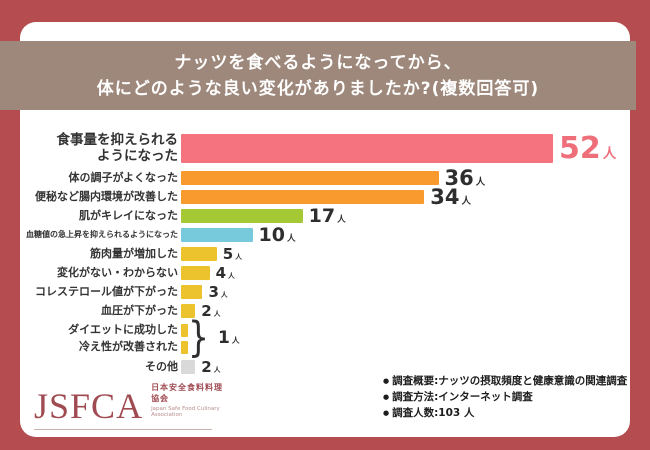  I want to click on chart-row: 便秘など腸内環境が改善した 34 人, so click(325, 196).